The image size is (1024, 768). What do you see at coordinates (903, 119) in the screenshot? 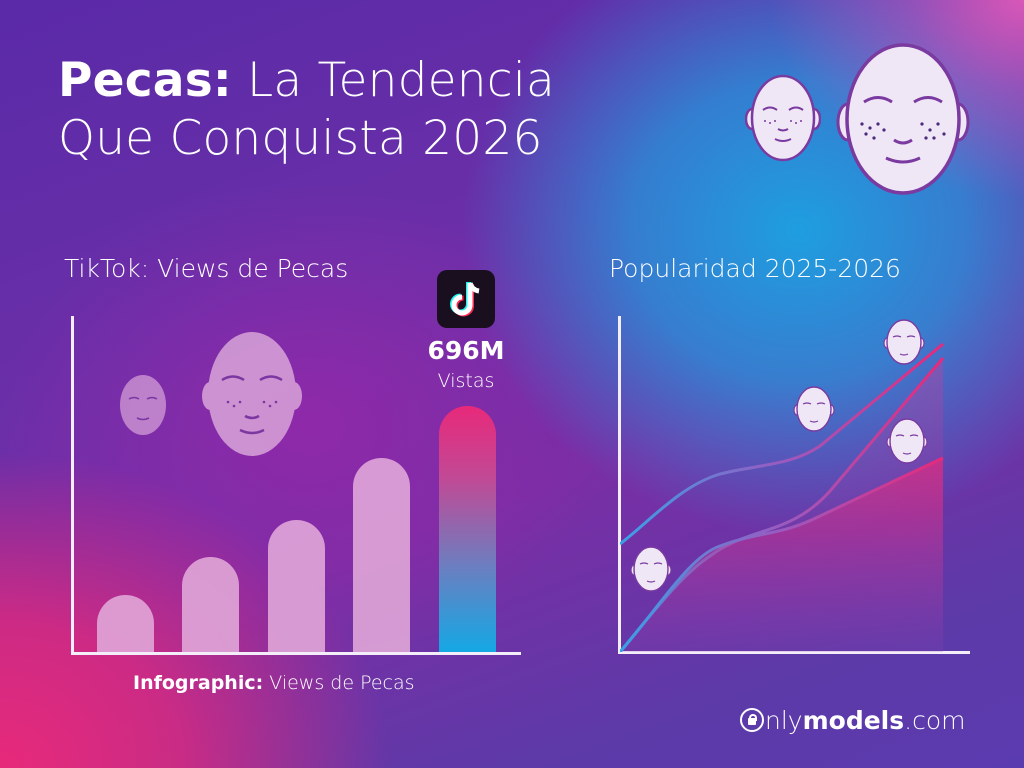
I see `large-face-icon` at bounding box center [903, 119].